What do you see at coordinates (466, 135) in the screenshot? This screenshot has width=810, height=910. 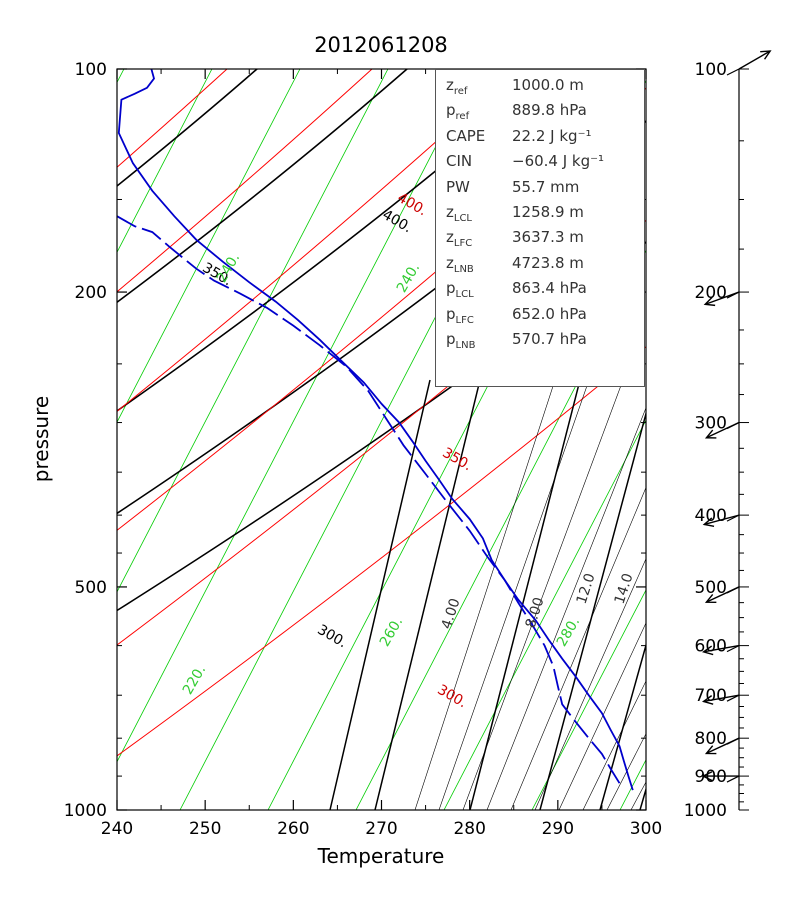 I see `stat-symbol: CAPE` at bounding box center [466, 135].